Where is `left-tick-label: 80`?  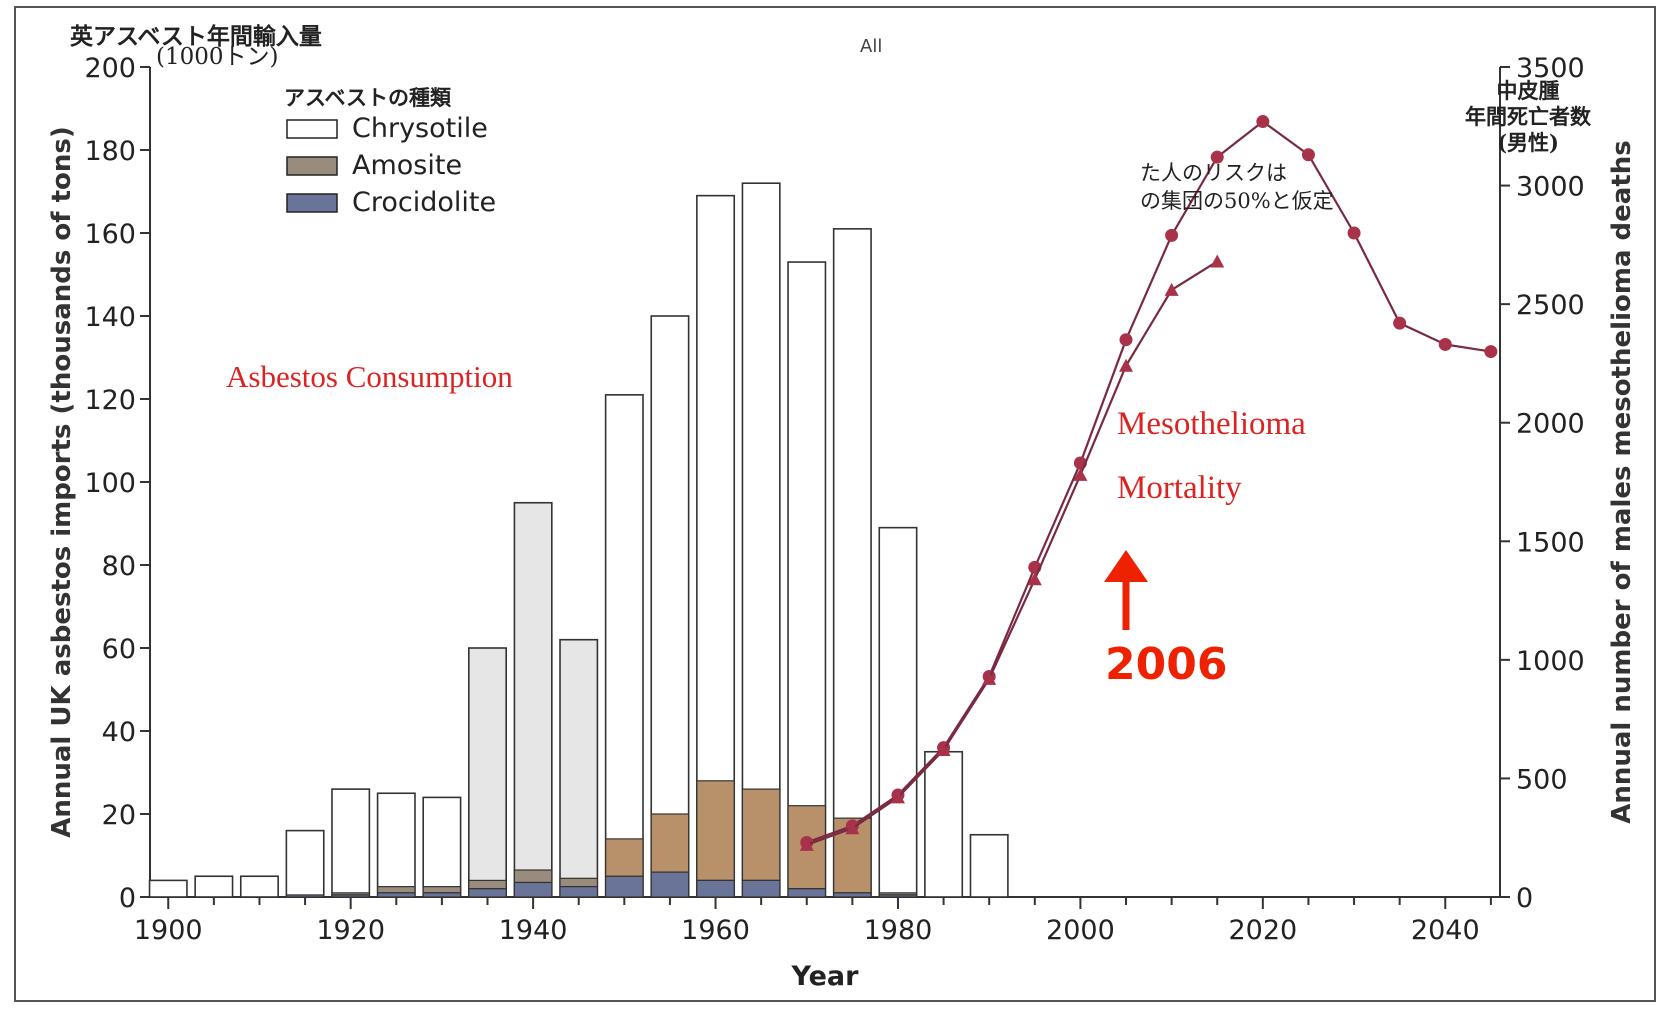 left-tick-label: 80 is located at coordinates (119, 566).